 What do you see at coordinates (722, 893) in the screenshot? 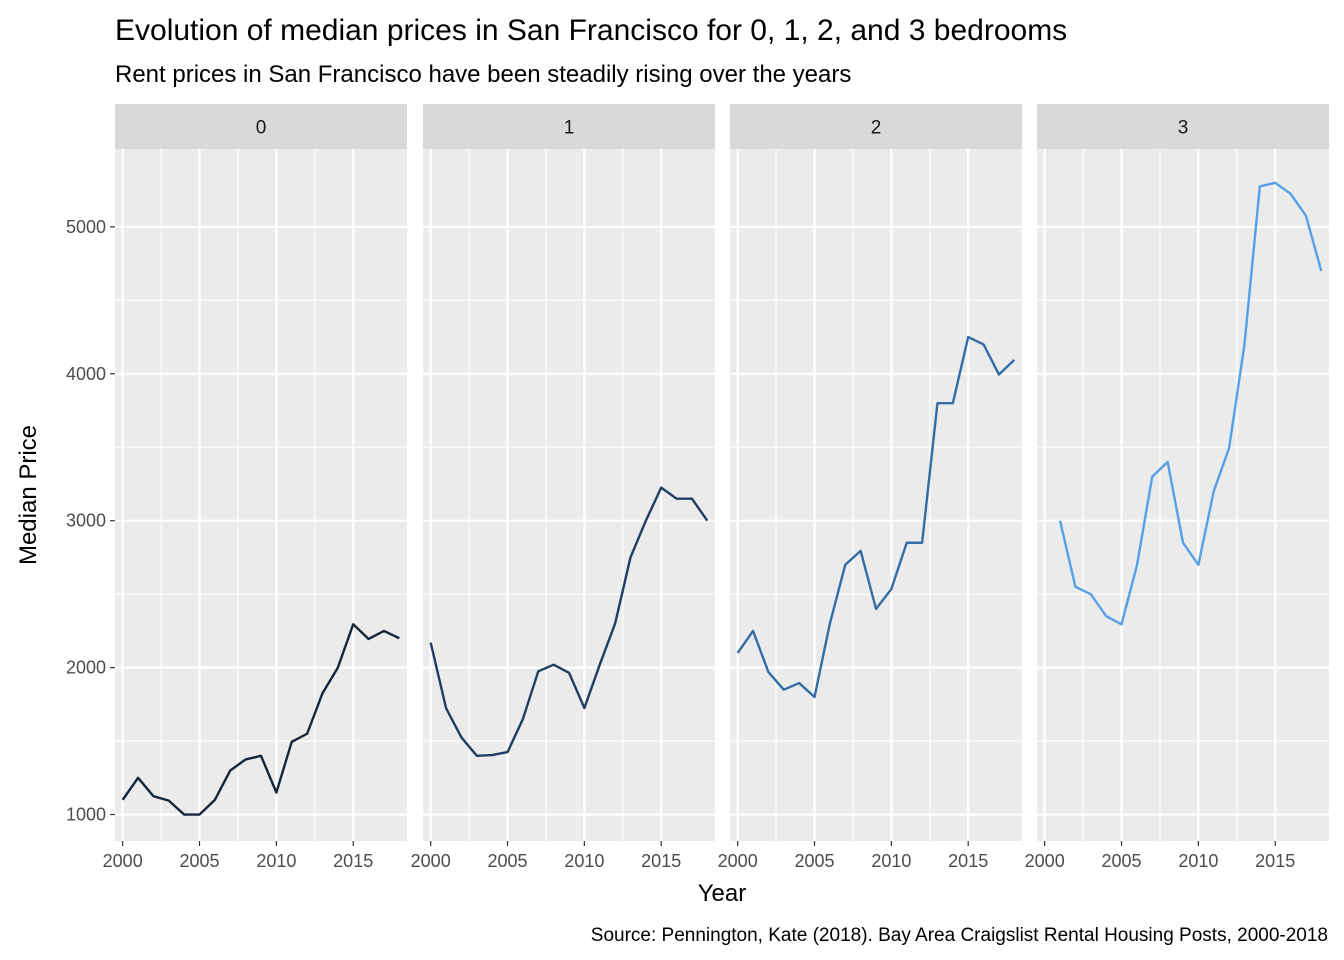
I see `x-axis-title: Year` at bounding box center [722, 893].